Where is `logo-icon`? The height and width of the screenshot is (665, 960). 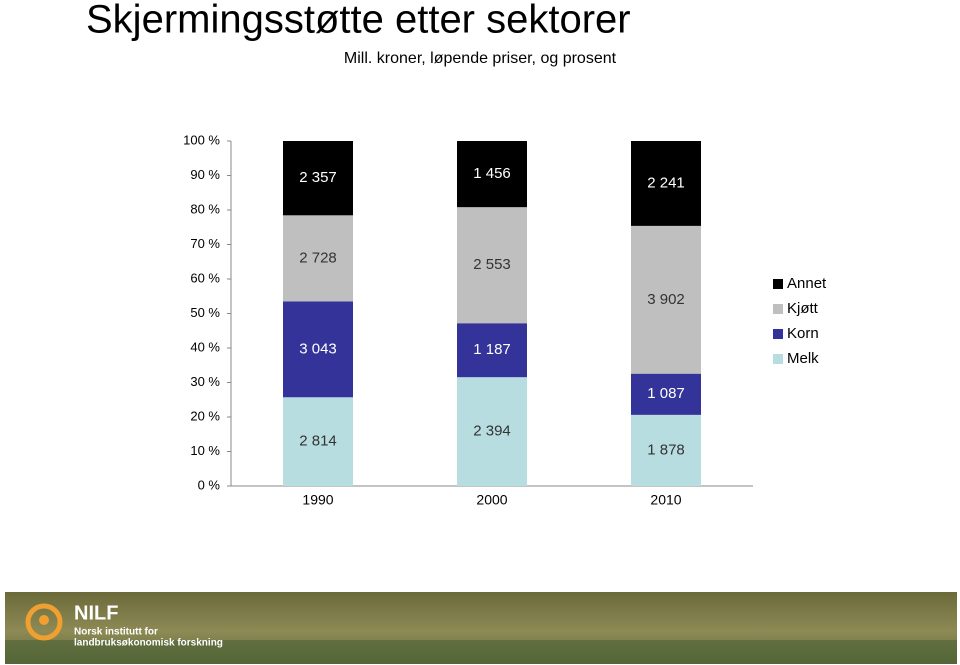 logo-icon is located at coordinates (44, 622).